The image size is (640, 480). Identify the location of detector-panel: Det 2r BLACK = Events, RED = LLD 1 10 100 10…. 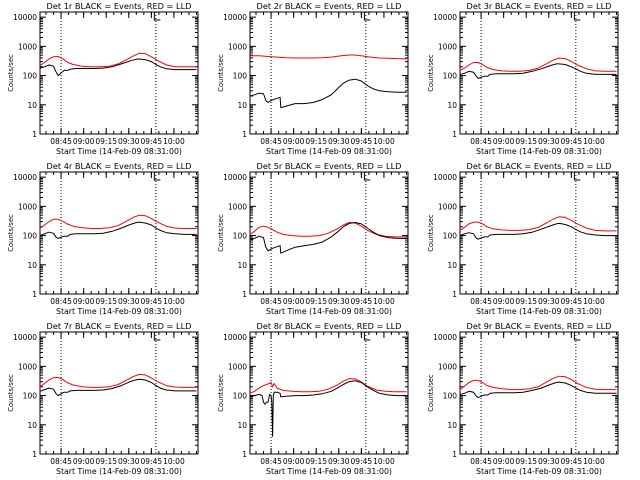
(313, 78).